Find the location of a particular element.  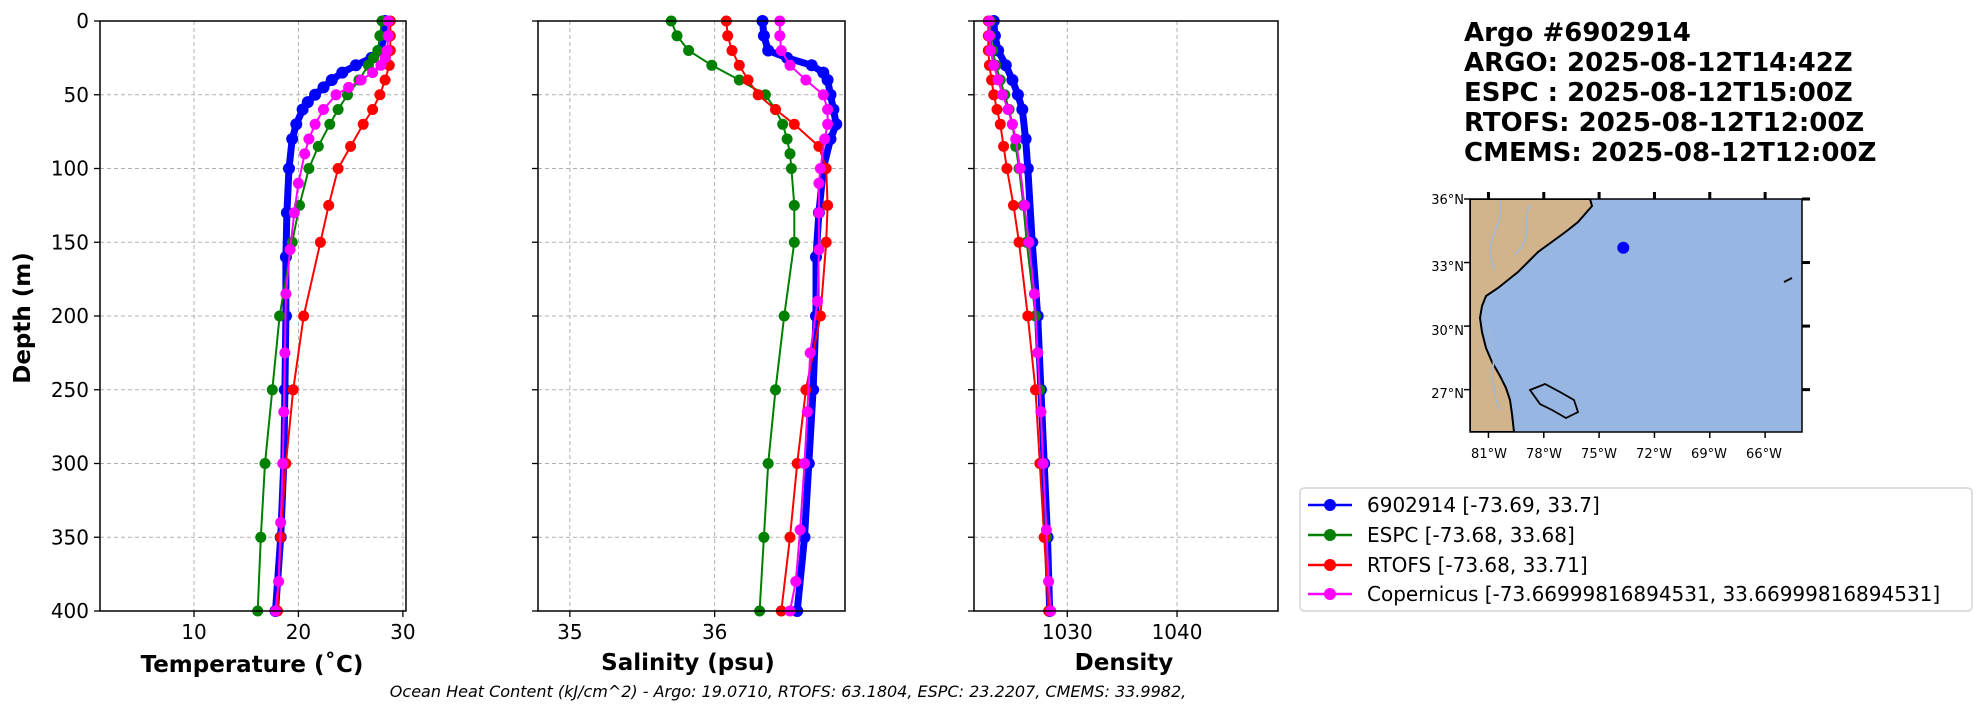

y-tick-label: 400 is located at coordinates (70, 611).